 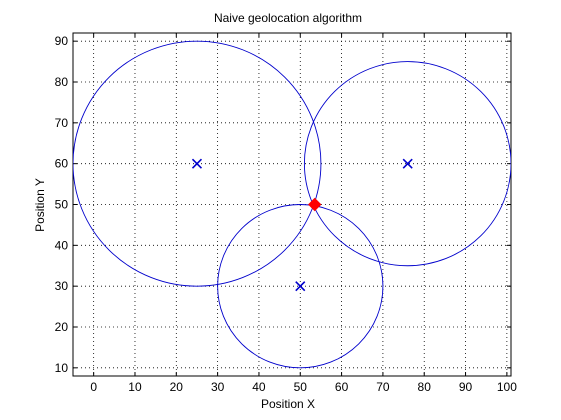 I want to click on x-tick-label: 70, so click(x=383, y=387).